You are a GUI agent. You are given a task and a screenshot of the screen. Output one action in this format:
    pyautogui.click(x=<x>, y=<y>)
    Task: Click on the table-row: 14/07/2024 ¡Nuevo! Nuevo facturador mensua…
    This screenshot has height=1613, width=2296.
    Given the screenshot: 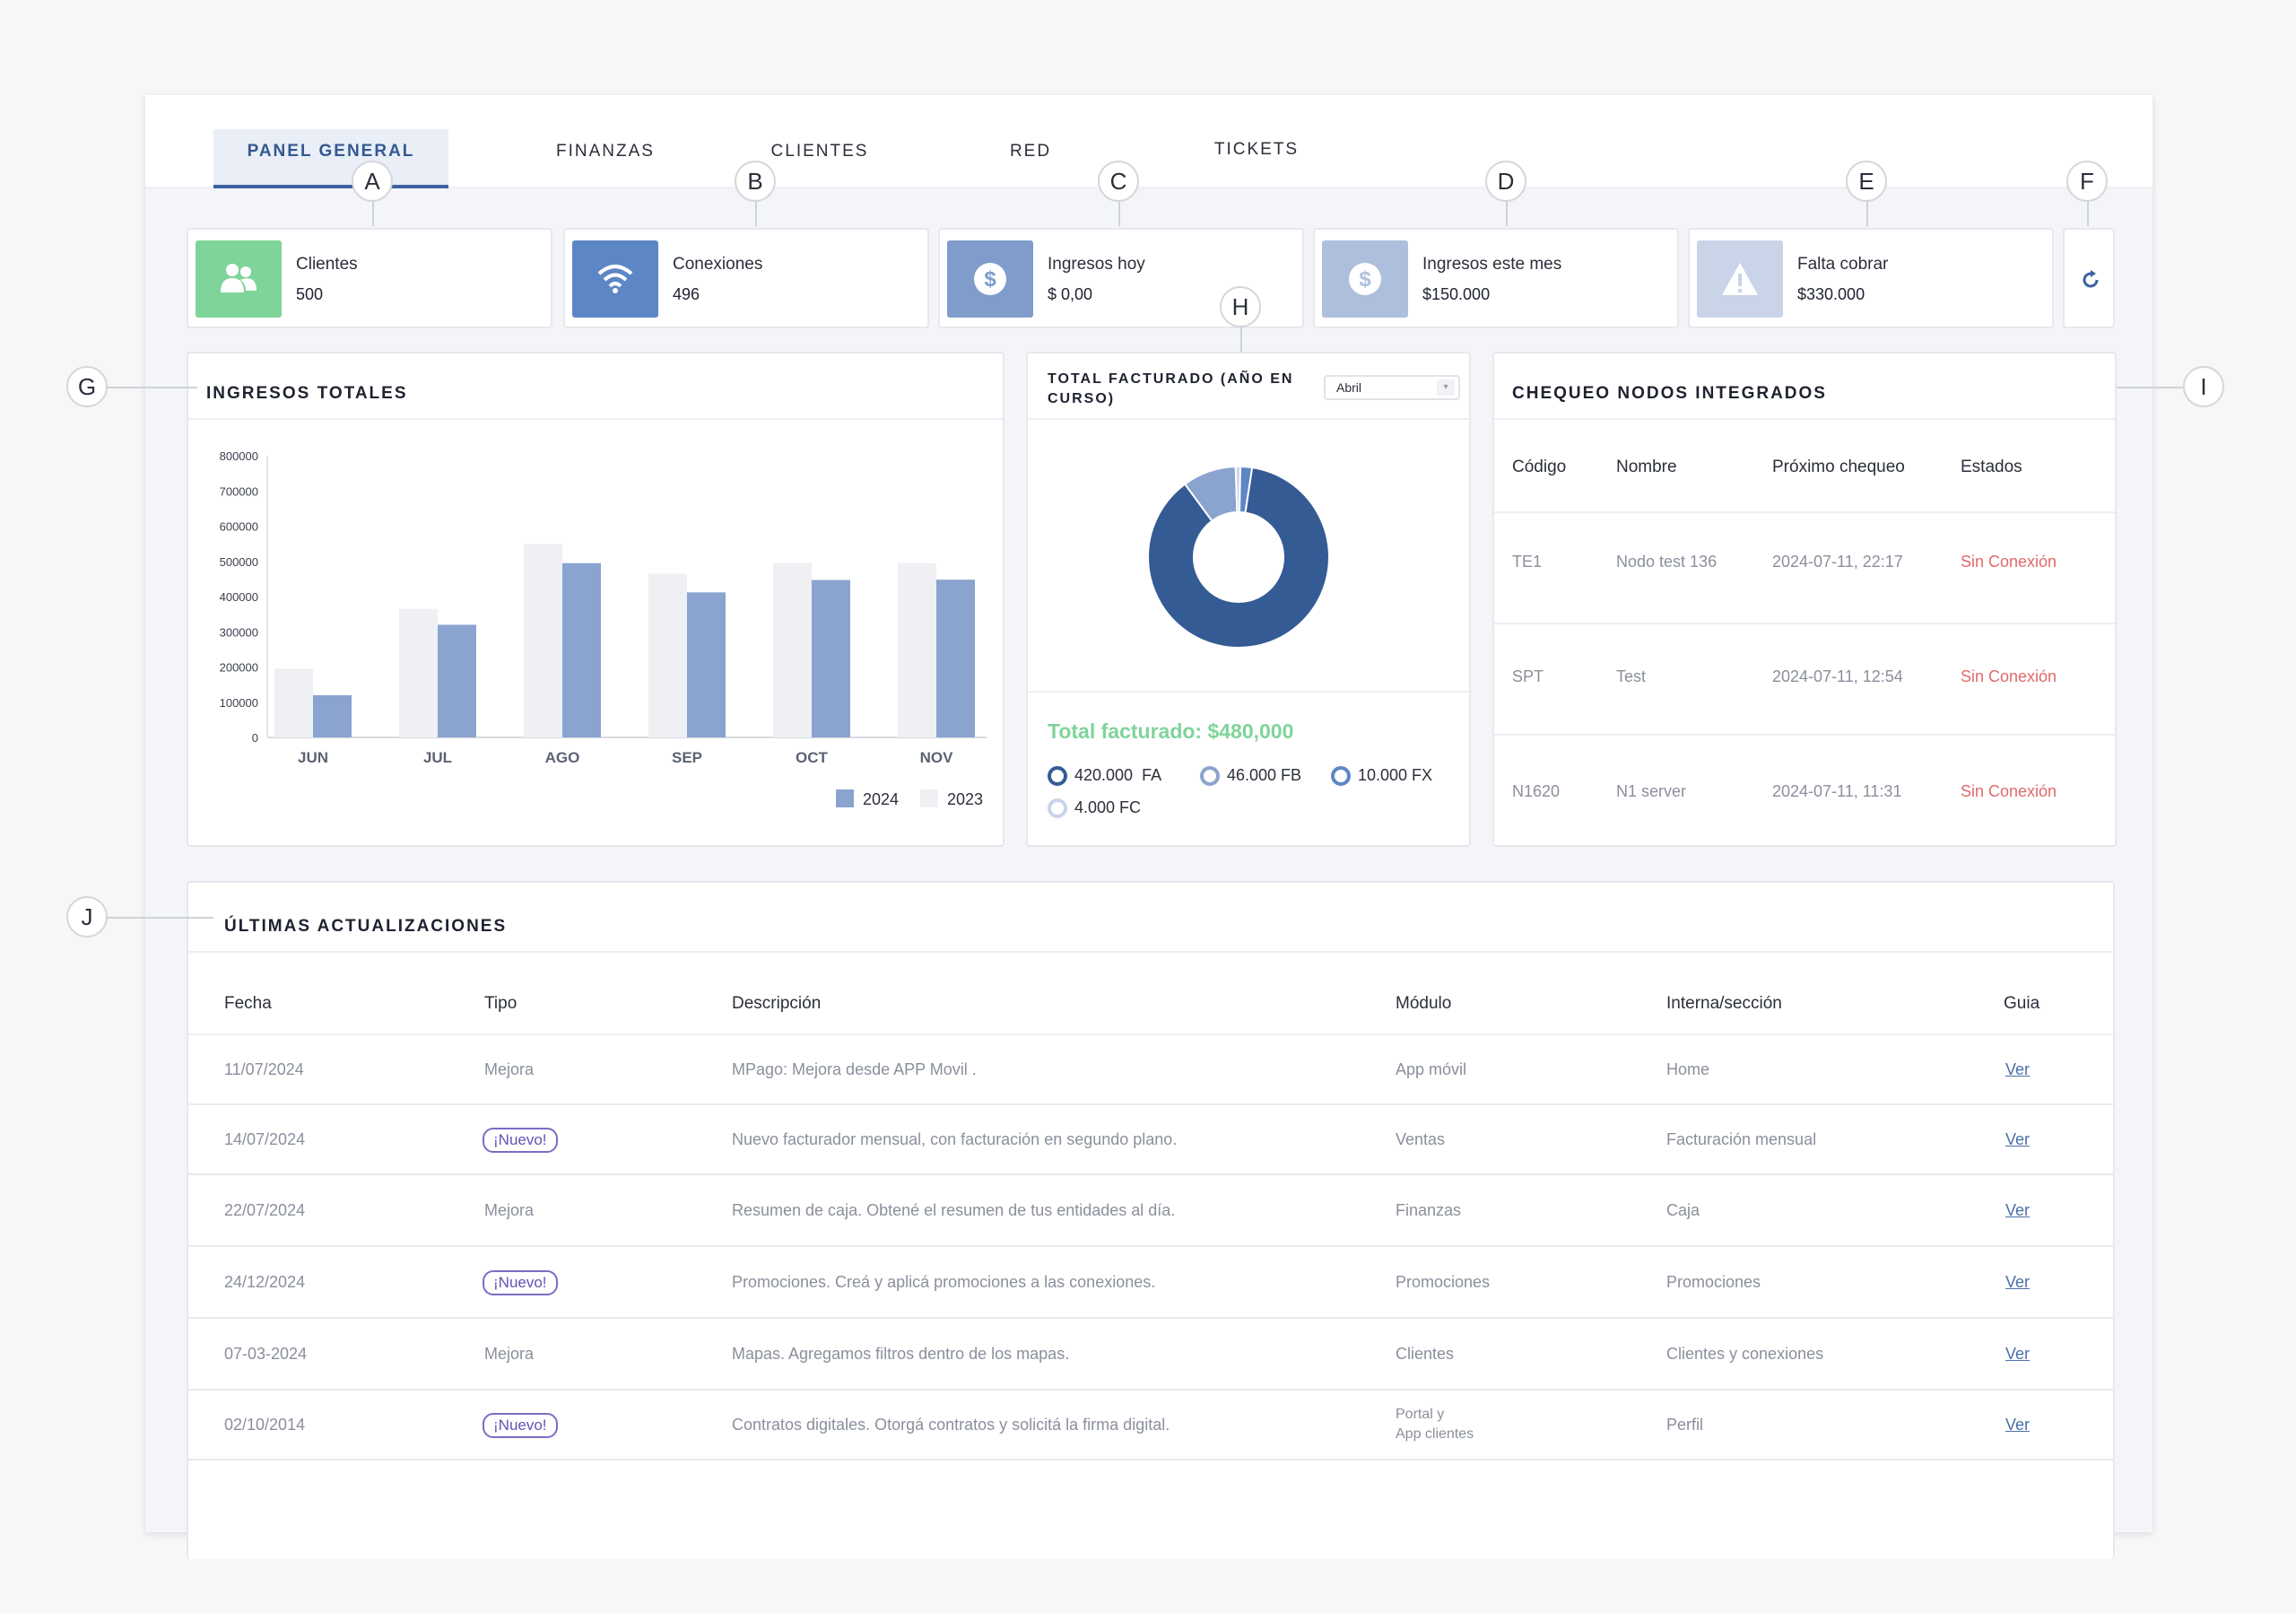 What is the action you would take?
    pyautogui.click(x=1150, y=1140)
    